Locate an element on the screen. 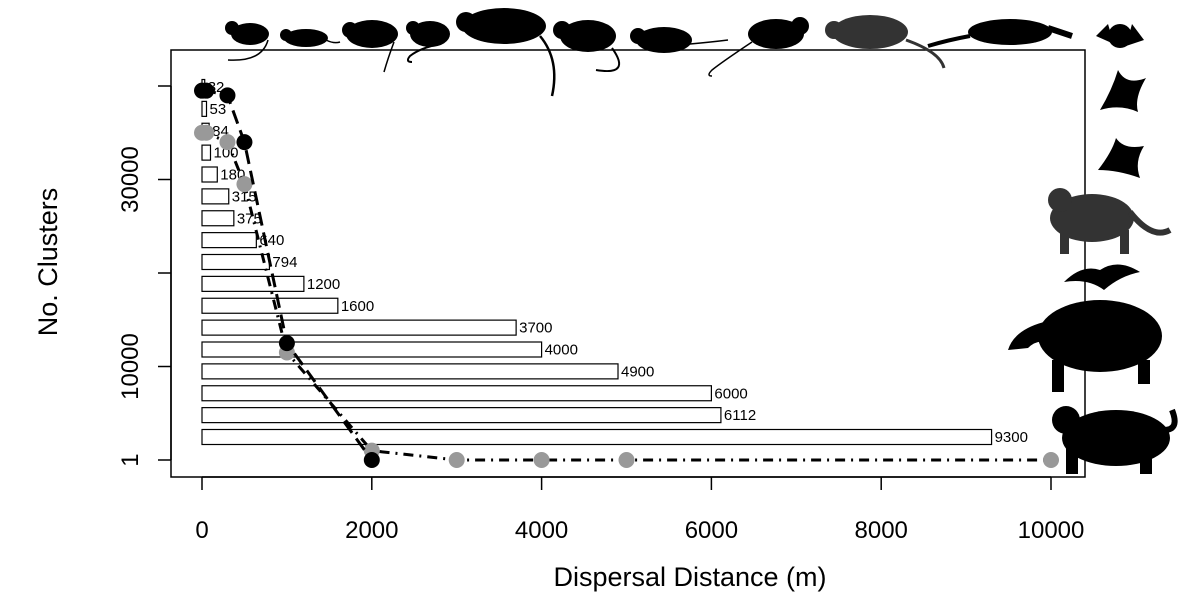 This screenshot has width=1200, height=599. jaguar-silhouette is located at coordinates (1115, 440).